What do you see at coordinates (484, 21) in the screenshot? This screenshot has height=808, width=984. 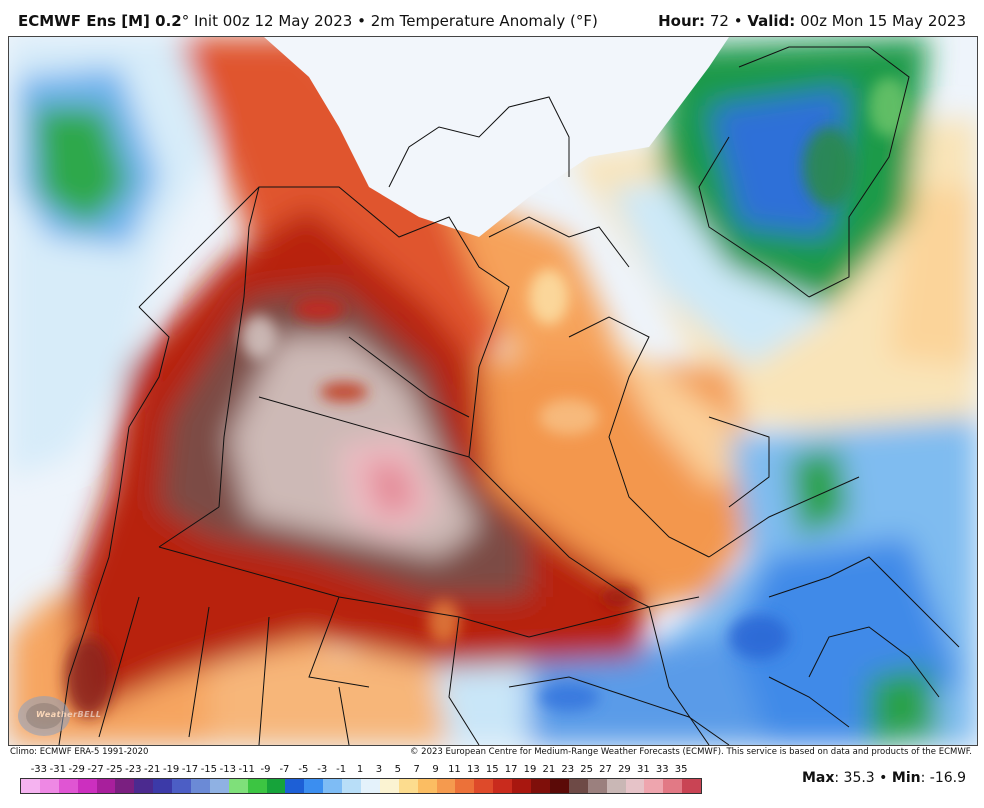 I see `field-name: 2m Temperature Anomaly (°F)` at bounding box center [484, 21].